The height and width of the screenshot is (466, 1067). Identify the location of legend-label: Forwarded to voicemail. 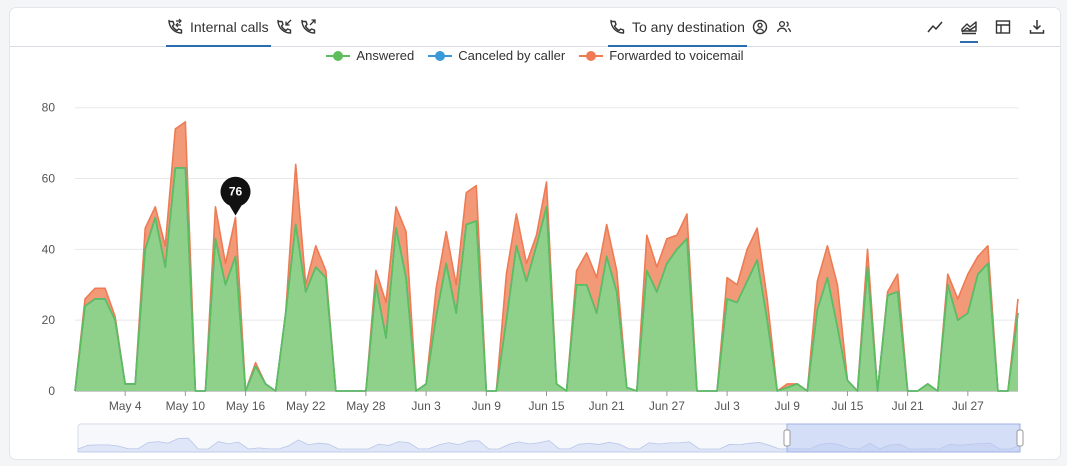
(676, 55).